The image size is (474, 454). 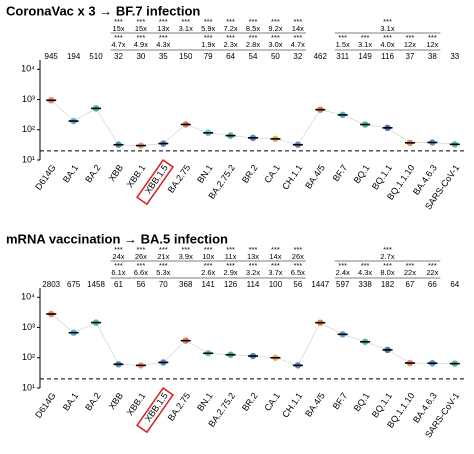 I want to click on gmt-label: 116, so click(x=387, y=56).